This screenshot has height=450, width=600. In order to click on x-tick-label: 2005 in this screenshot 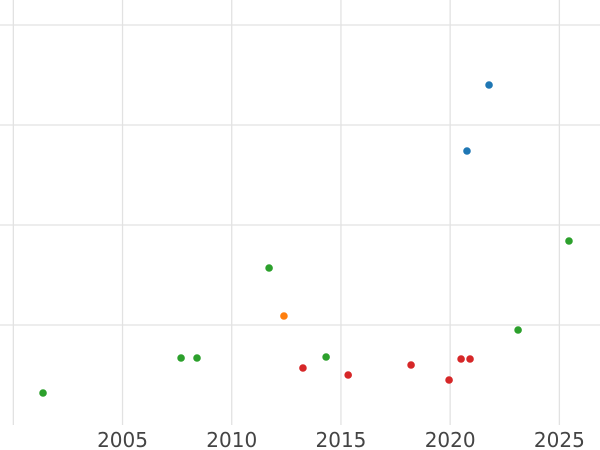, I will do `click(122, 439)`.